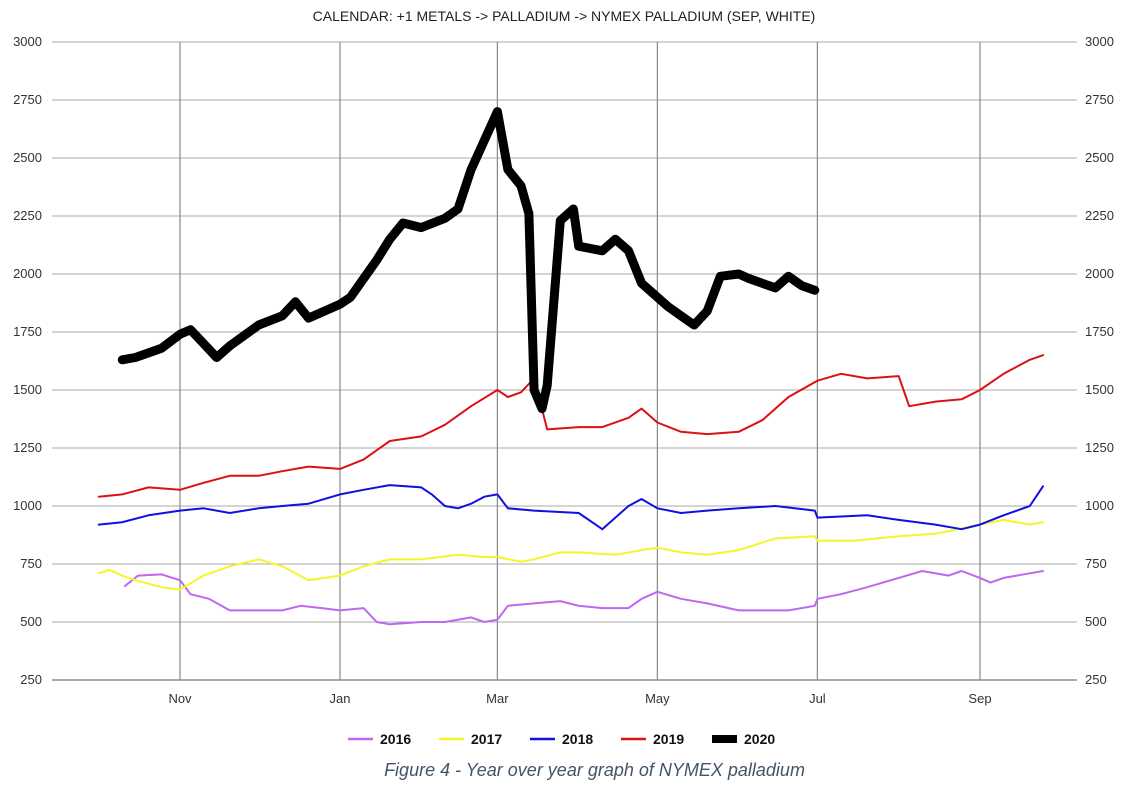  Describe the element at coordinates (1099, 215) in the screenshot. I see `y-tick-right-2250: 2250` at that location.